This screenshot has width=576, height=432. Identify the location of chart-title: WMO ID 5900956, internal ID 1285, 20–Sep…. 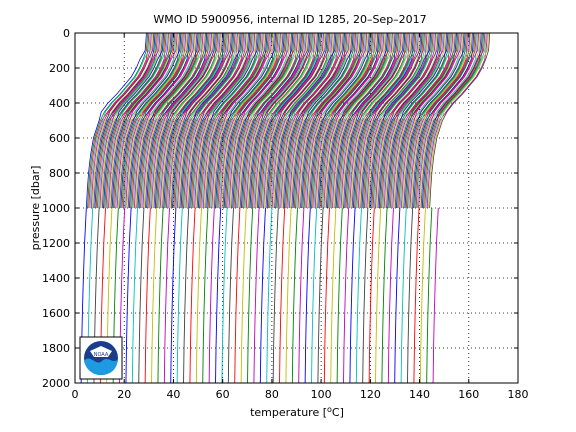
(289, 19).